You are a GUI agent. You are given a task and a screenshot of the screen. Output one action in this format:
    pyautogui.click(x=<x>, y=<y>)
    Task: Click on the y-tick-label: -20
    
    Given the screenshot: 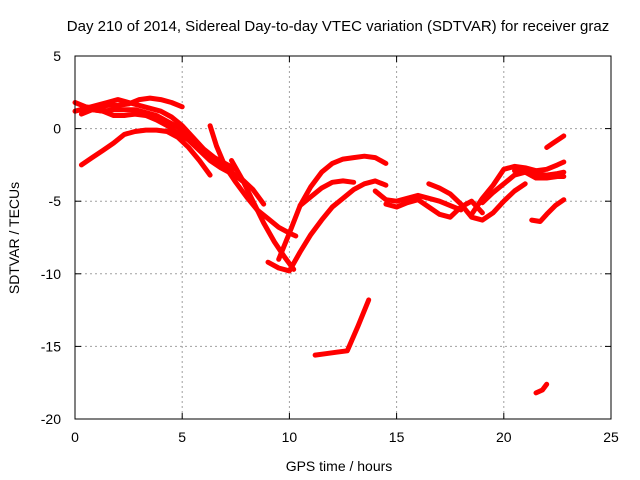 What is the action you would take?
    pyautogui.click(x=51, y=419)
    